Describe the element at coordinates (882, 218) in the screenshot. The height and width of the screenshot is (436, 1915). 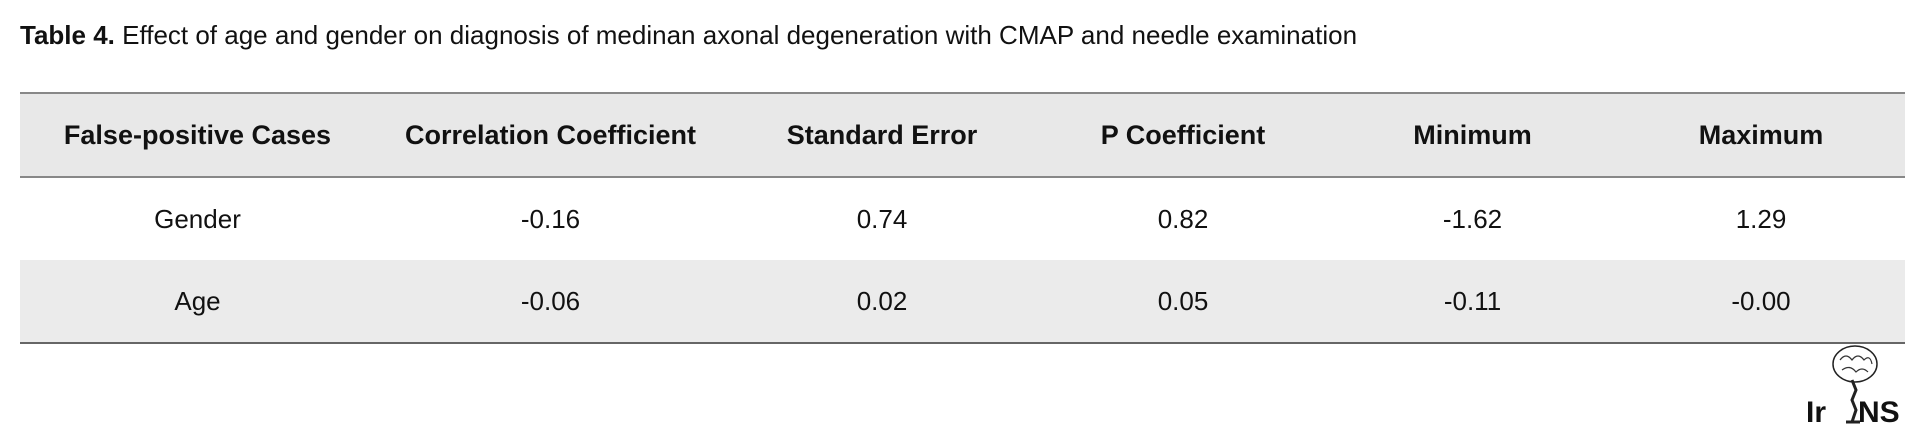
I see `cell: 0.74` at that location.